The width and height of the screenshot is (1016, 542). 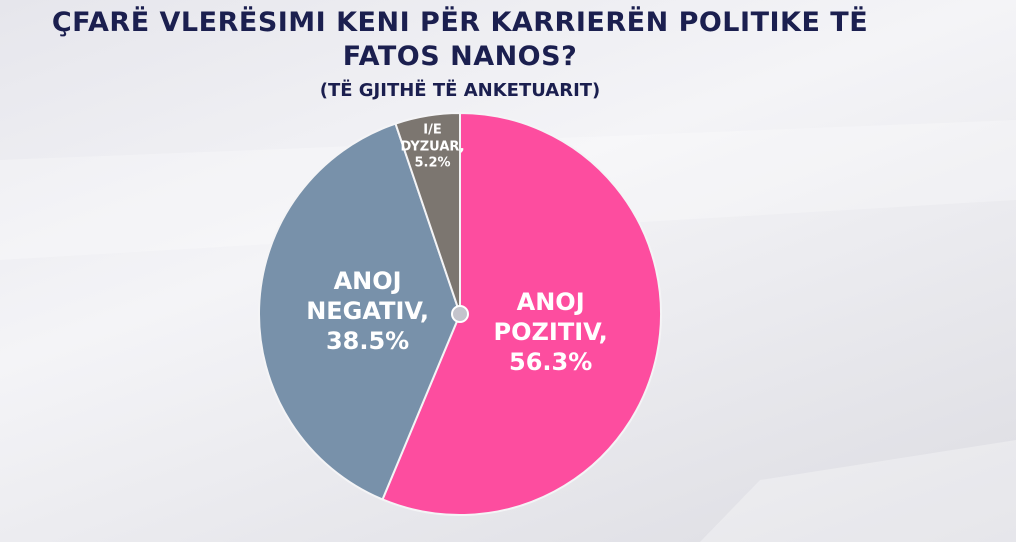 I want to click on chart-subtitle: (TË GJITHË TË ANKETUARIT), so click(x=460, y=90).